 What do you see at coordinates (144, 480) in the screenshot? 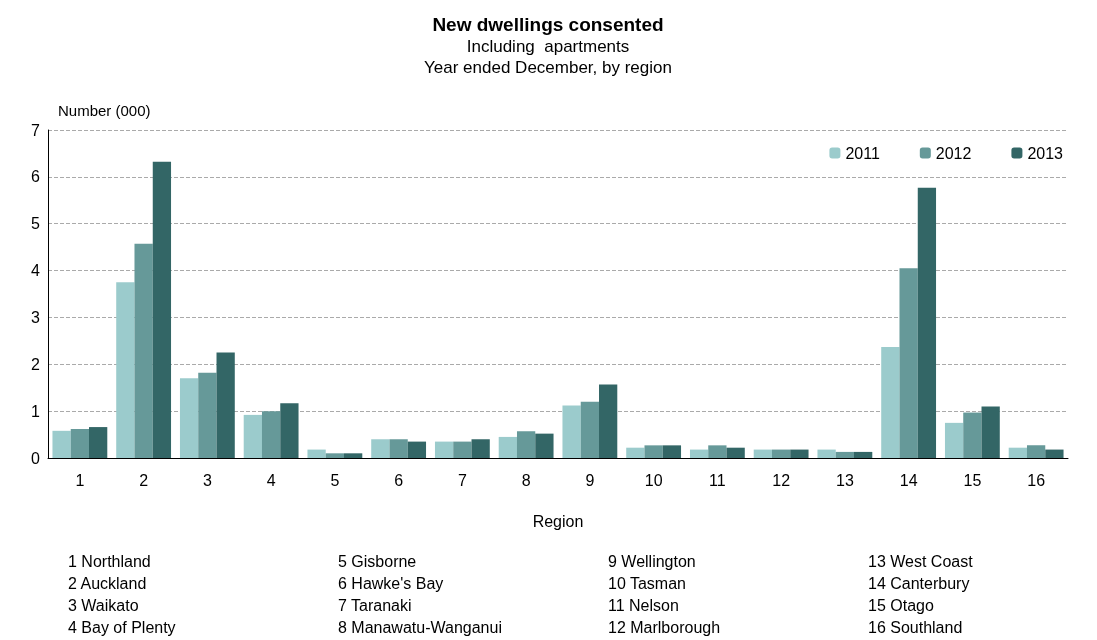
I see `x-tick-label: 2` at bounding box center [144, 480].